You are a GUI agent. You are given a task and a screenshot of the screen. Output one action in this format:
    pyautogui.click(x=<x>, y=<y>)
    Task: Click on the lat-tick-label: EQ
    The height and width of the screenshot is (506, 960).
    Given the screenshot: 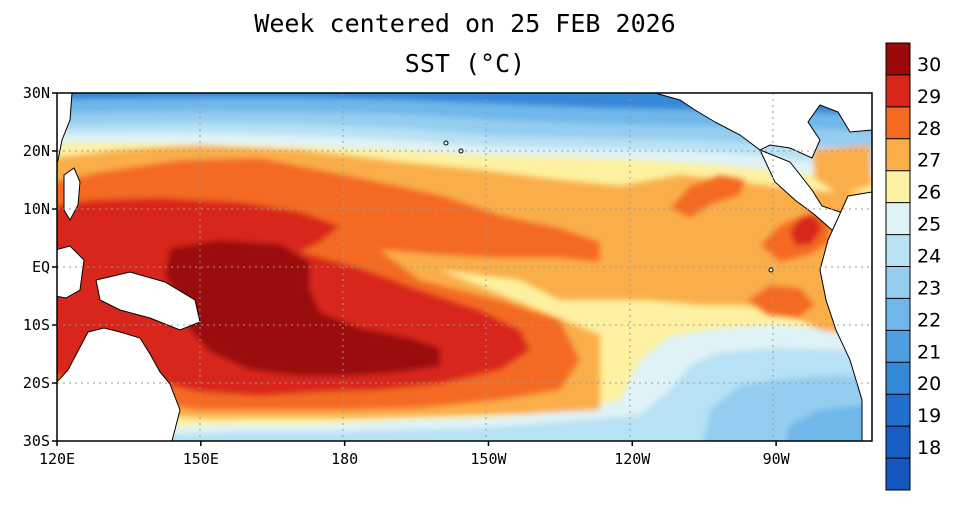 What is the action you would take?
    pyautogui.click(x=41, y=267)
    